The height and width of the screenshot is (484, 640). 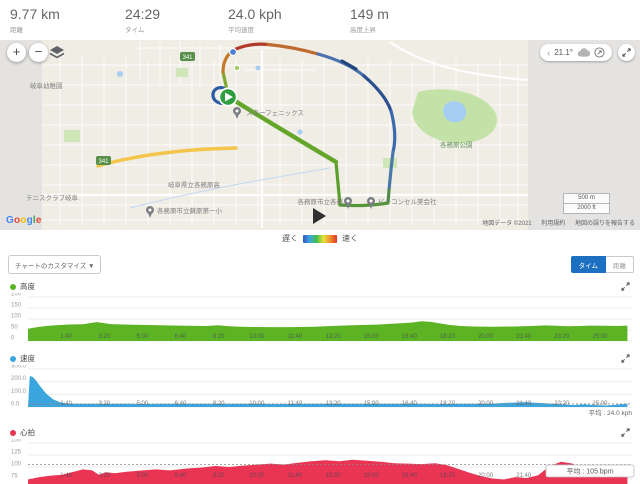 What do you see at coordinates (38, 52) in the screenshot?
I see `map-zoom-out-button: −` at bounding box center [38, 52].